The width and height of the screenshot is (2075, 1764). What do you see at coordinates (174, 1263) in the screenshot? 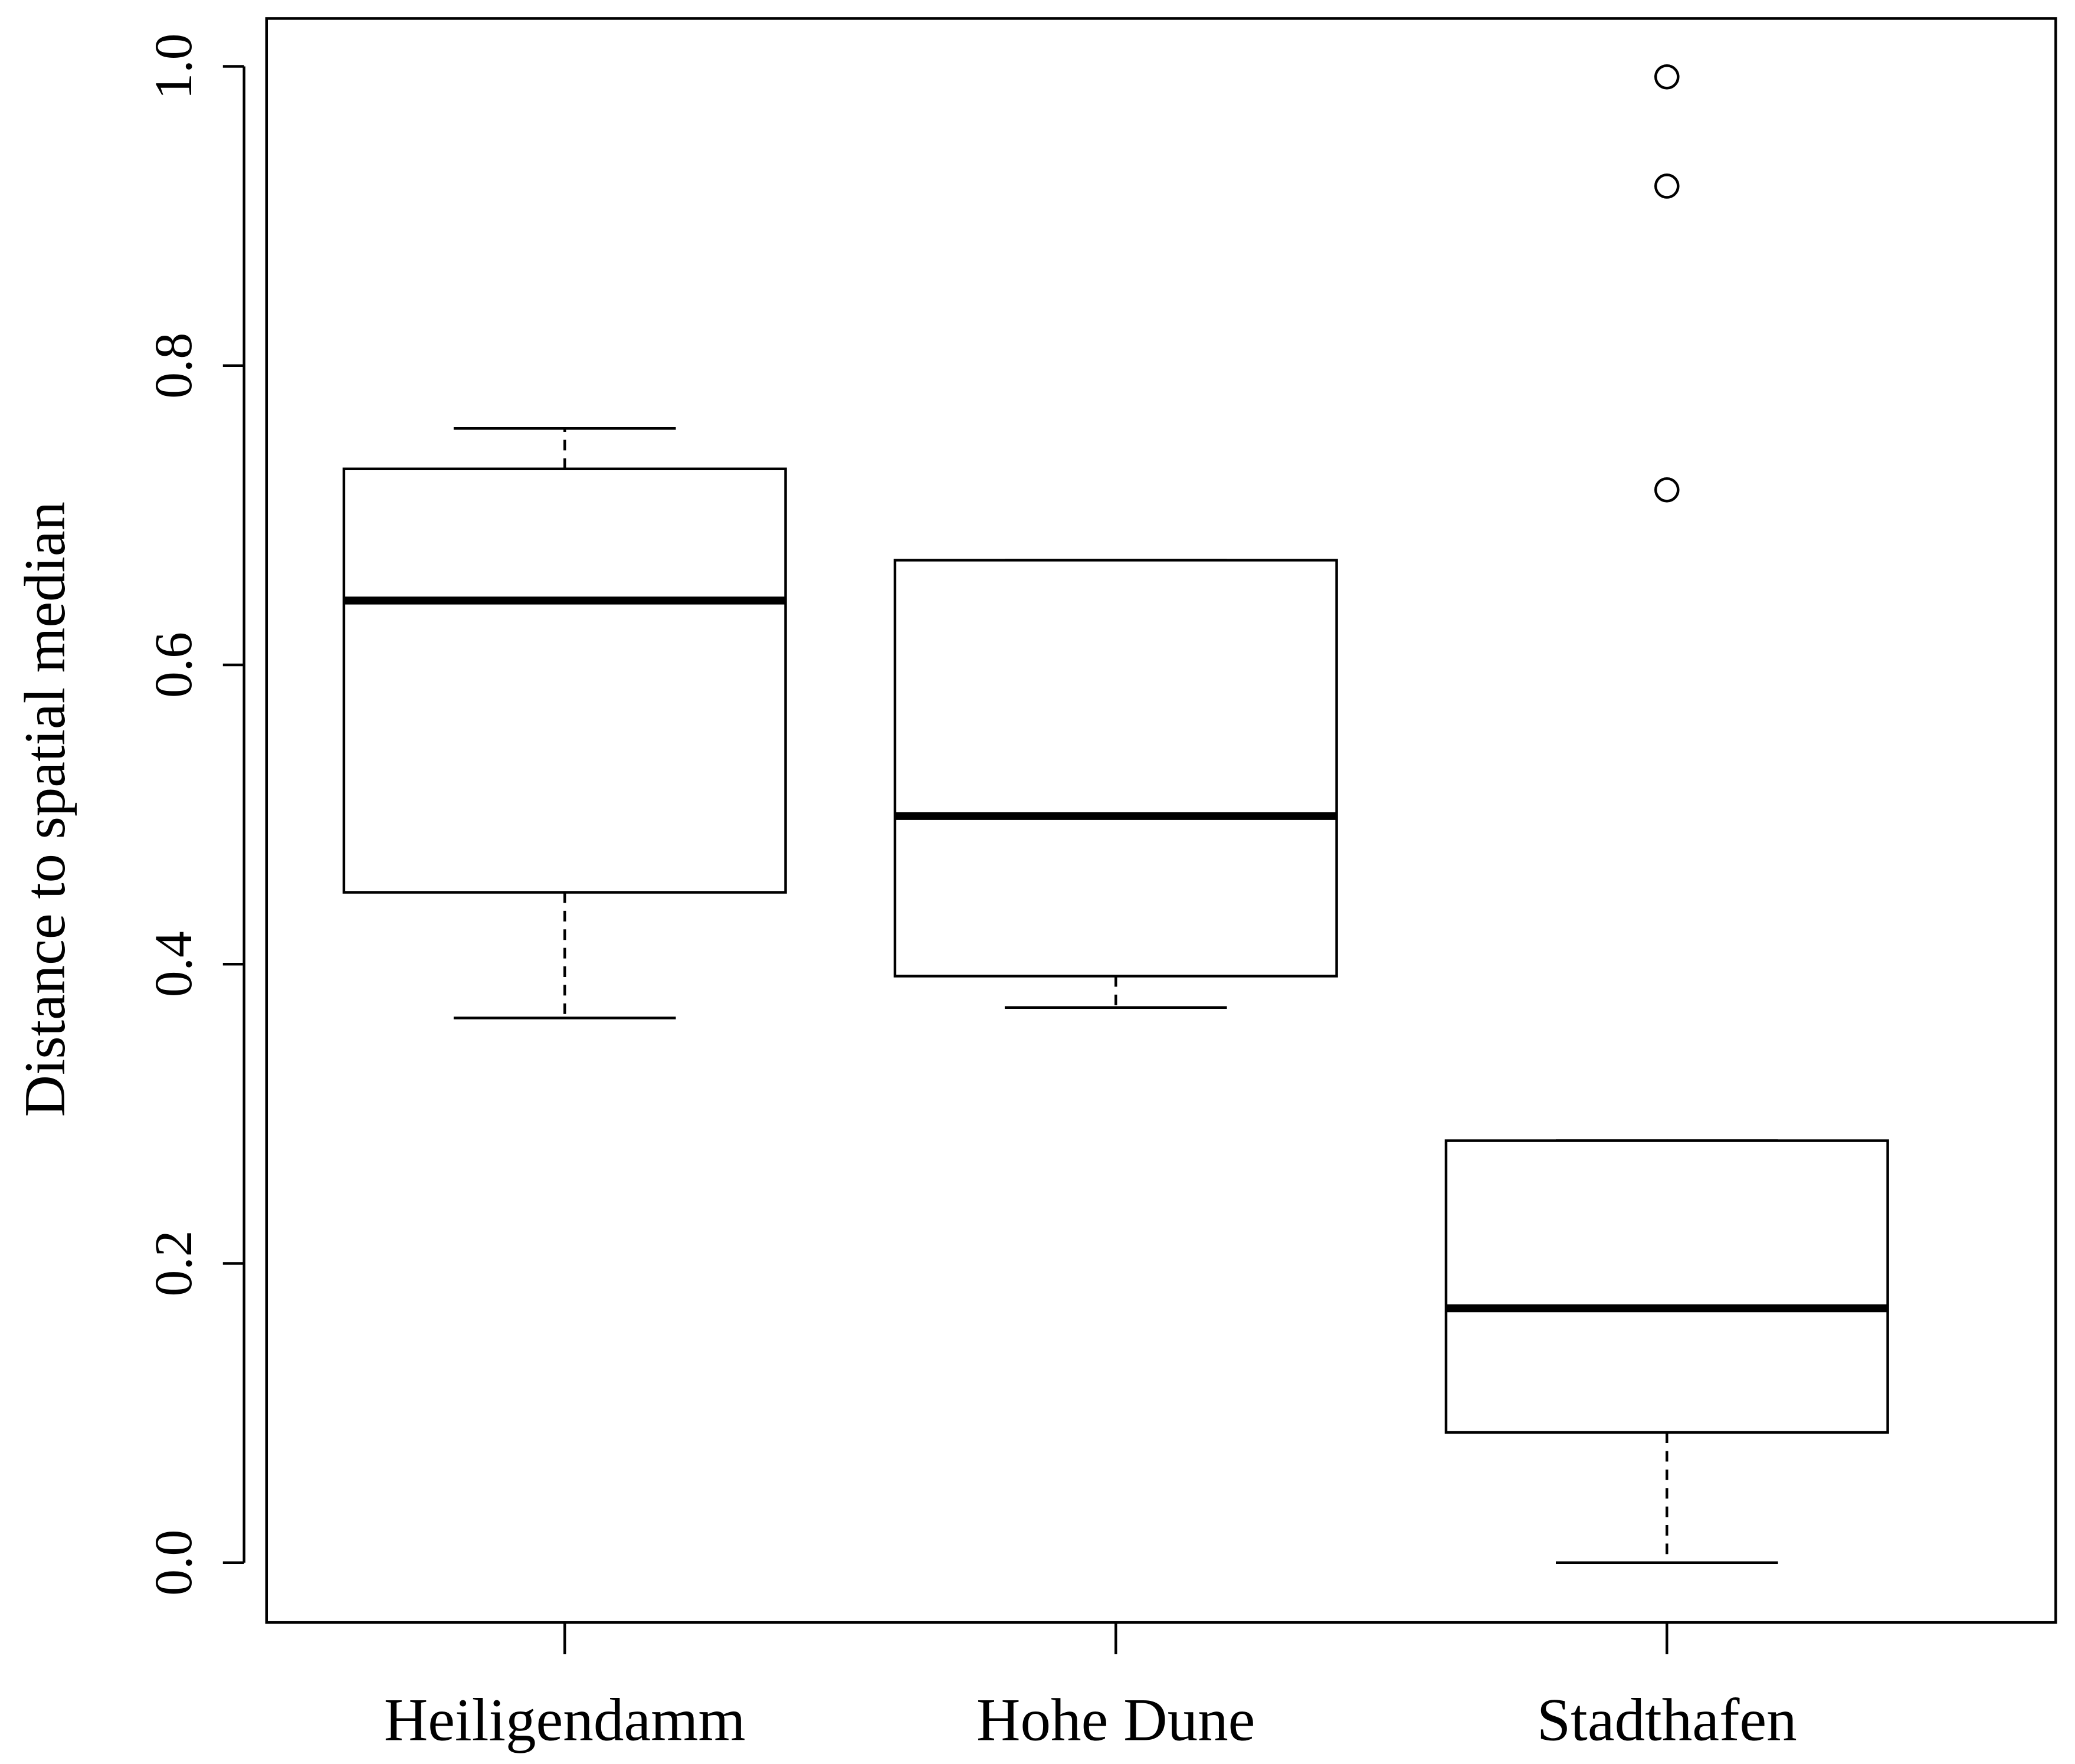
I see `y-tick-label: 0.2` at bounding box center [174, 1263].